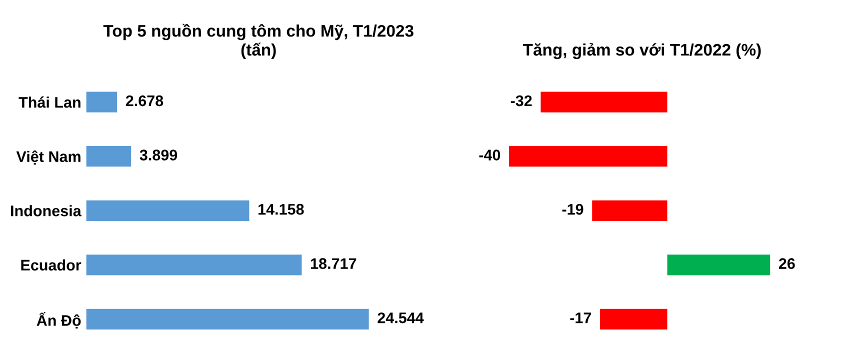 This screenshot has height=357, width=862. I want to click on y-tick-label: Ecuador, so click(51, 265).